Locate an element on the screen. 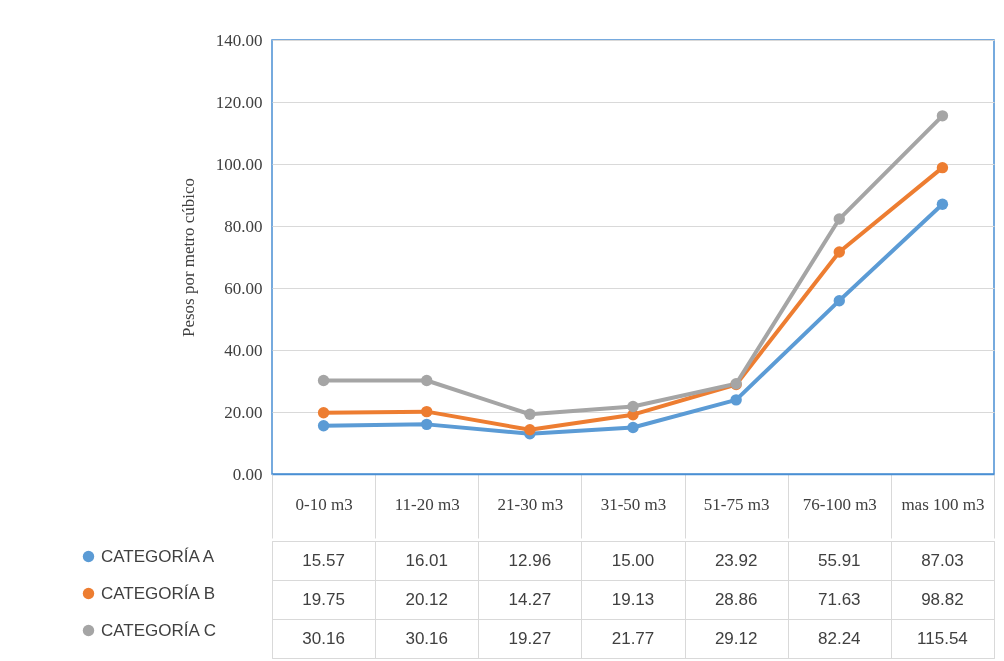 This screenshot has width=1004, height=661. legend-label: CATEGORÍA A is located at coordinates (158, 556).